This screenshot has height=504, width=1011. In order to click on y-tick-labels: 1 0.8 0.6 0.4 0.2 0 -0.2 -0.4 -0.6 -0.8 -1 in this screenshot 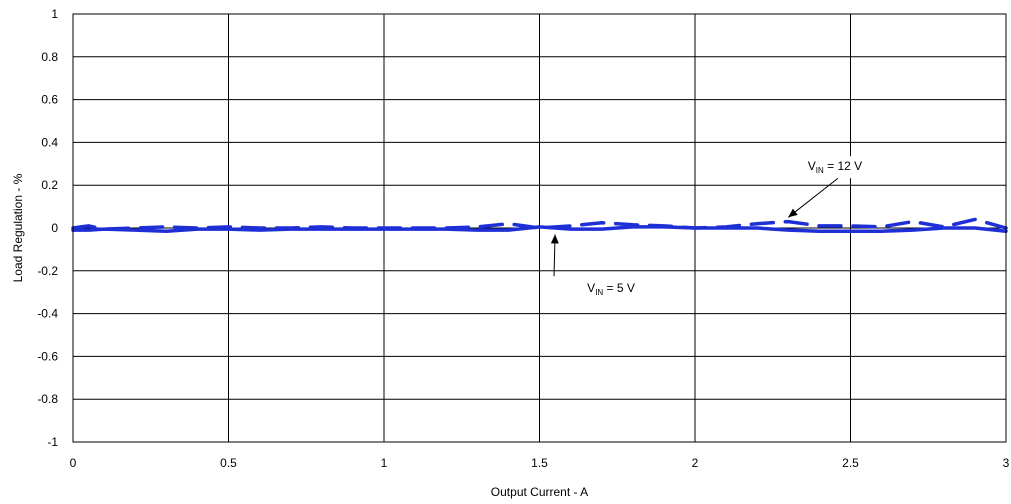, I will do `click(47, 228)`.